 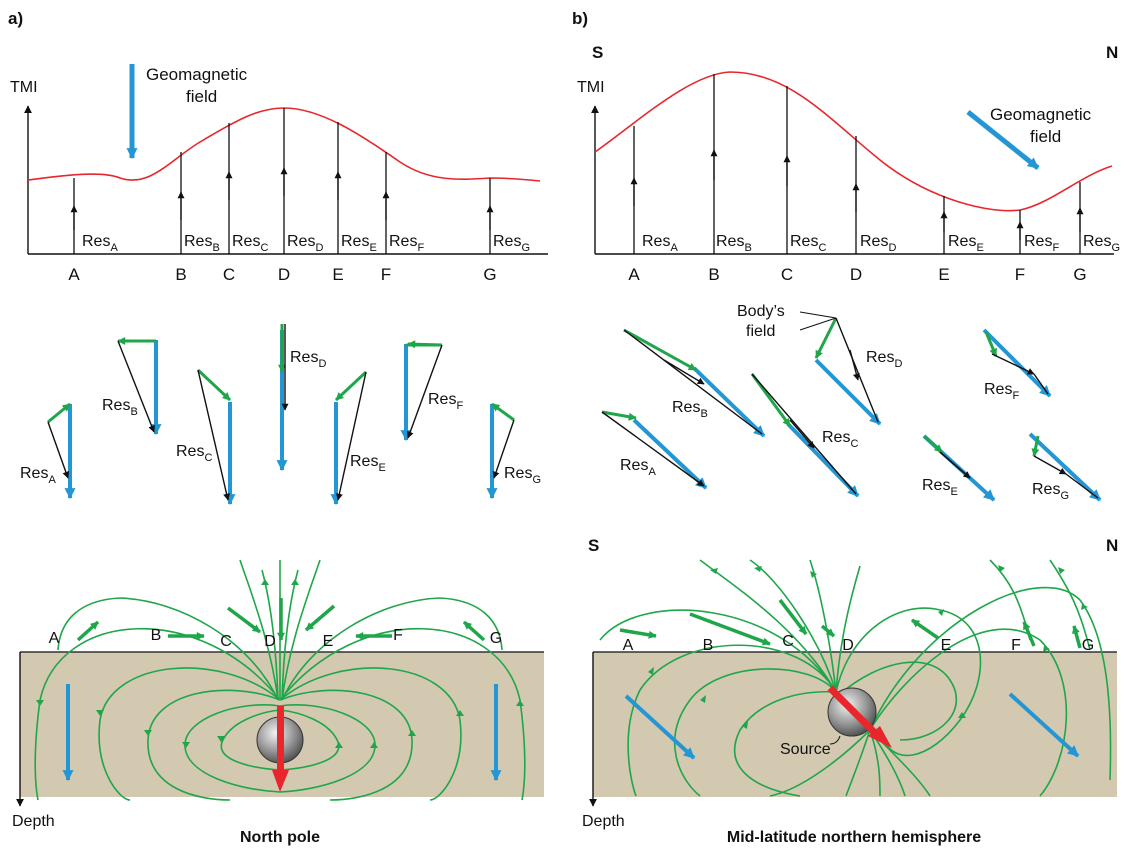 What do you see at coordinates (859, 643) in the screenshot?
I see `panel-b-surface-station-labels: A B C D E F G` at bounding box center [859, 643].